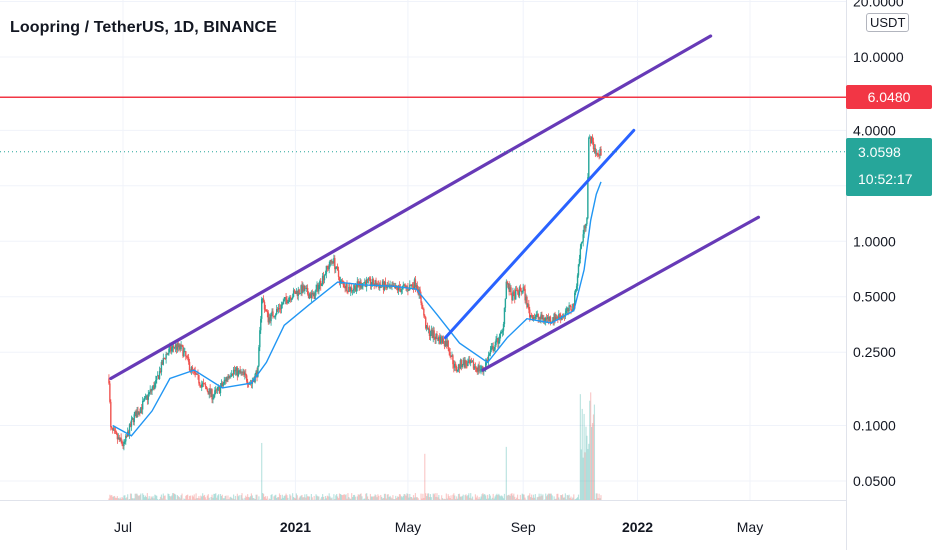 This screenshot has width=932, height=550. I want to click on blue-trendline, so click(539, 234).